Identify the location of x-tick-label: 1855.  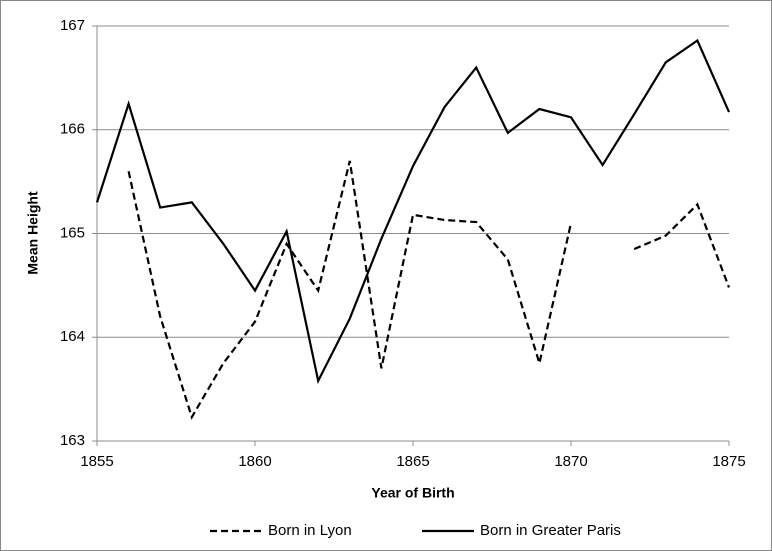
(96, 461).